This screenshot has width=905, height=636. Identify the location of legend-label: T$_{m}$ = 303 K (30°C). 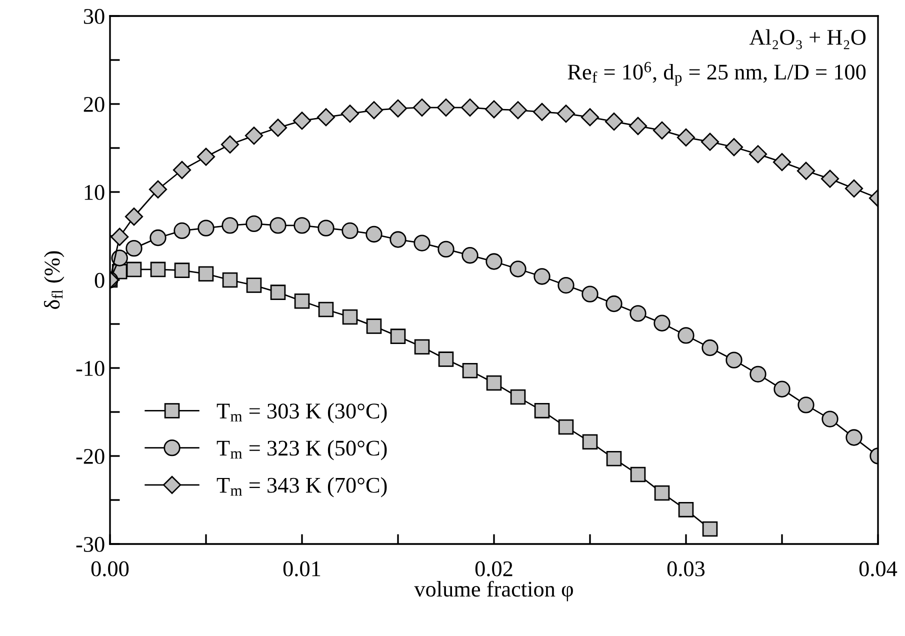
(301, 413).